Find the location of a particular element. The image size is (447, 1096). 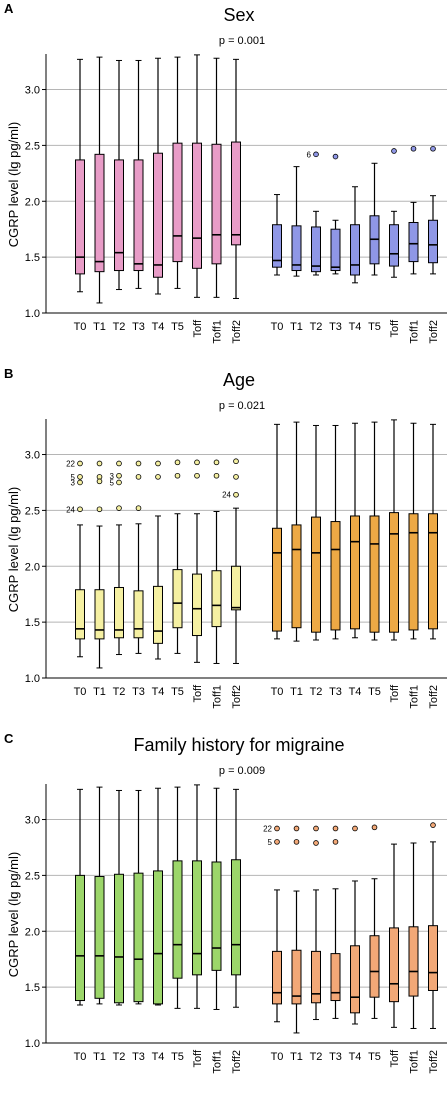

outlier-label: 6 is located at coordinates (309, 154).